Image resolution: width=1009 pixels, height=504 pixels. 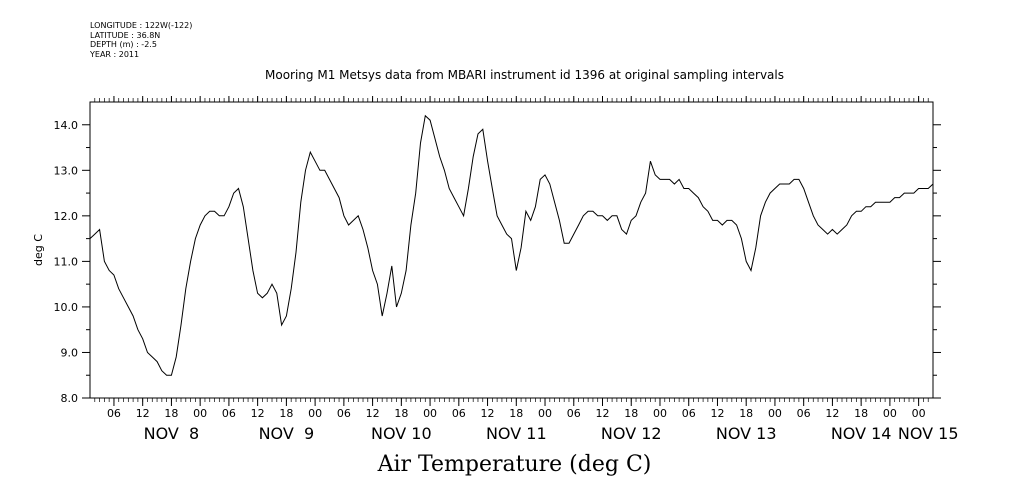 What do you see at coordinates (401, 433) in the screenshot?
I see `day-label: NOV 10` at bounding box center [401, 433].